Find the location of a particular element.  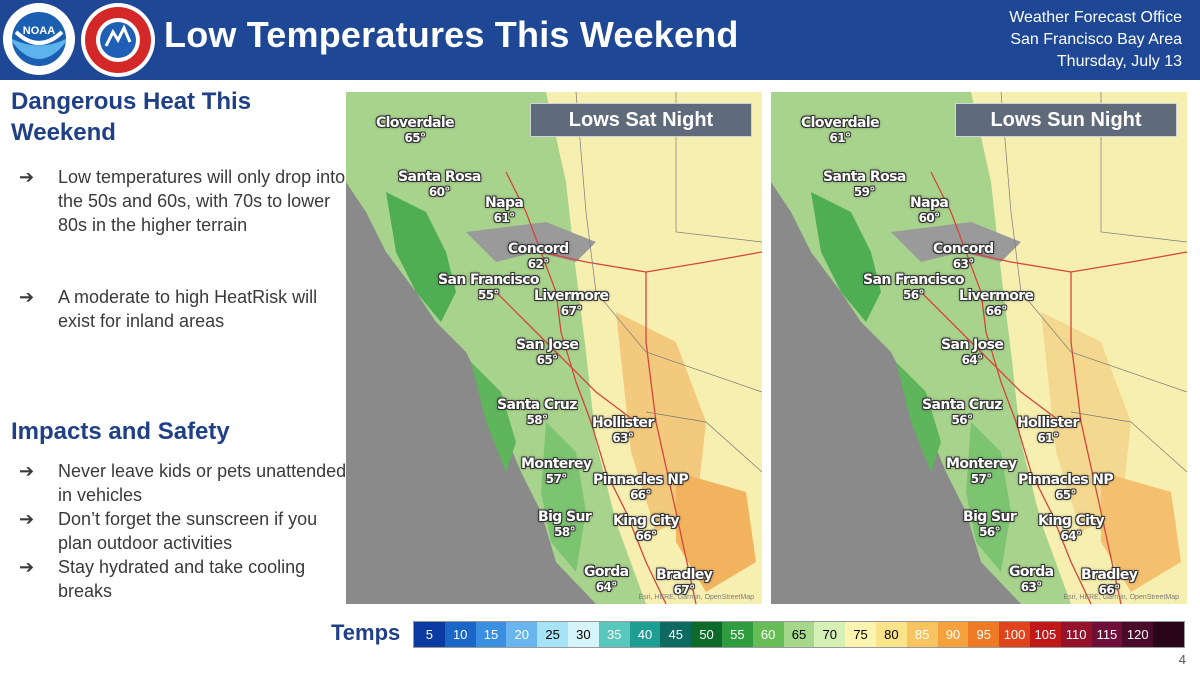

bullet-text: Stay hydrated and take cooling breaks is located at coordinates (182, 579).